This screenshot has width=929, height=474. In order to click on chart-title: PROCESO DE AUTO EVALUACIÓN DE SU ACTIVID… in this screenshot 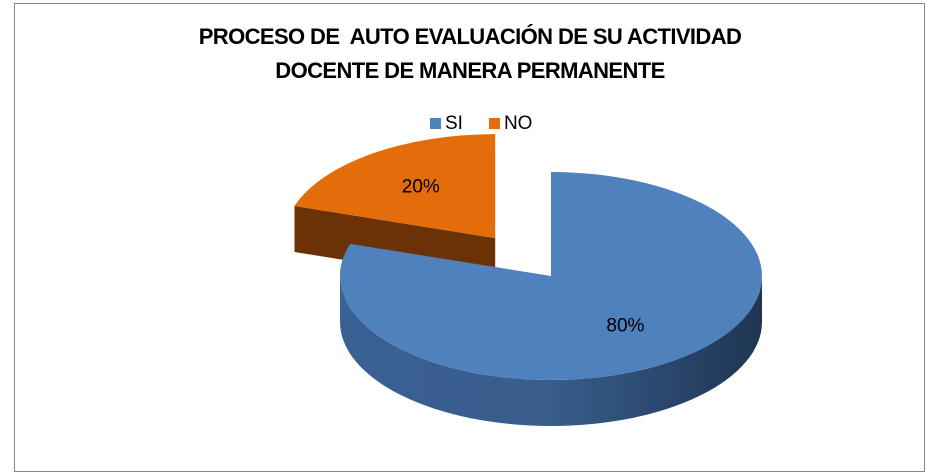, I will do `click(472, 53)`.